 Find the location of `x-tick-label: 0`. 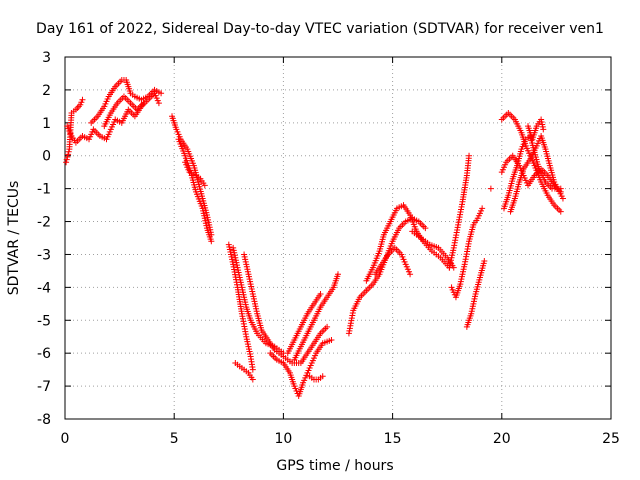

x-tick-label: 0 is located at coordinates (65, 439).